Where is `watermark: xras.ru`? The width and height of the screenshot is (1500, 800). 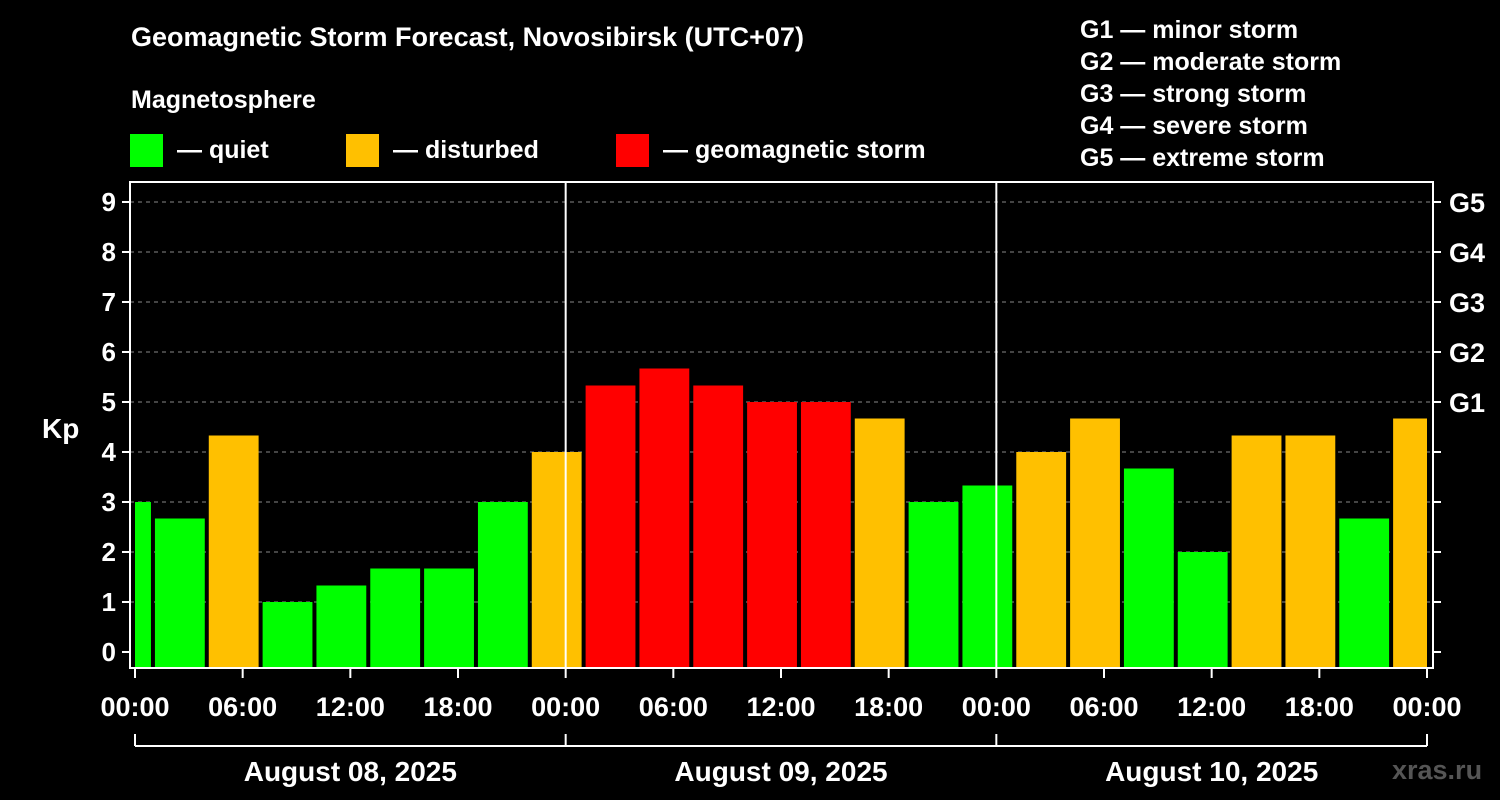 watermark: xras.ru is located at coordinates (1437, 770).